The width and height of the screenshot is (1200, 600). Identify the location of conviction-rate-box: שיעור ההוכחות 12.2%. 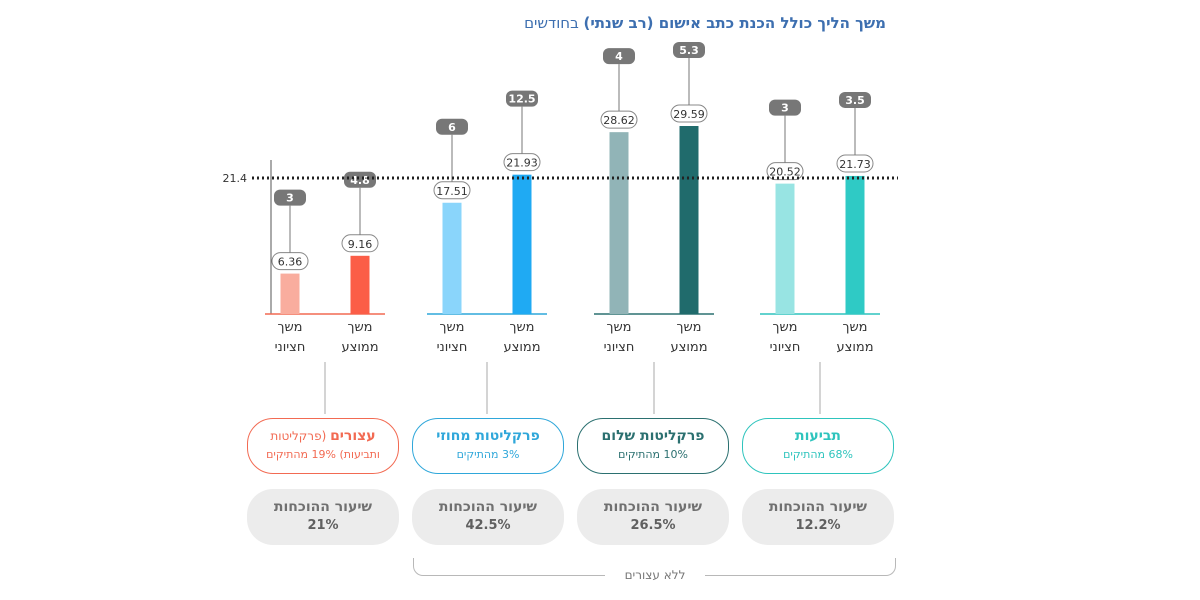
(818, 517).